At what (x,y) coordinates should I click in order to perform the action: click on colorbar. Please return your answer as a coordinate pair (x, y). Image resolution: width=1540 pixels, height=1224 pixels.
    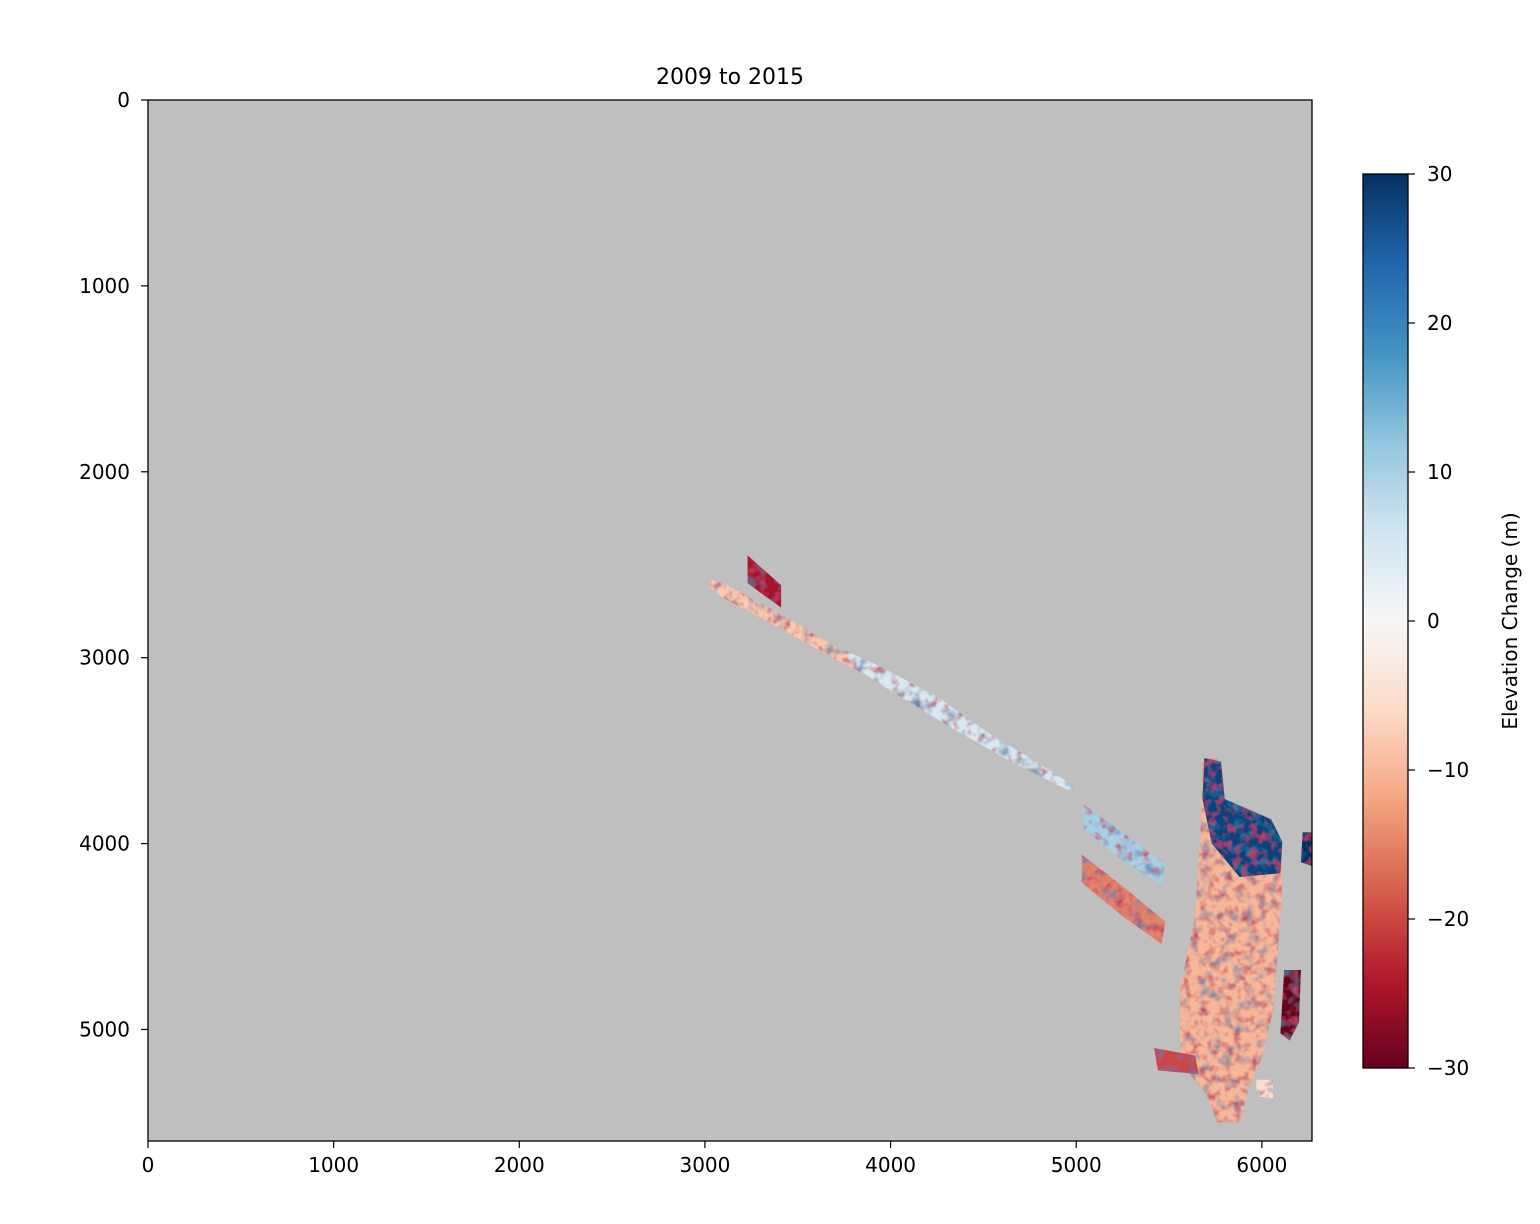
    Looking at the image, I should click on (1385, 621).